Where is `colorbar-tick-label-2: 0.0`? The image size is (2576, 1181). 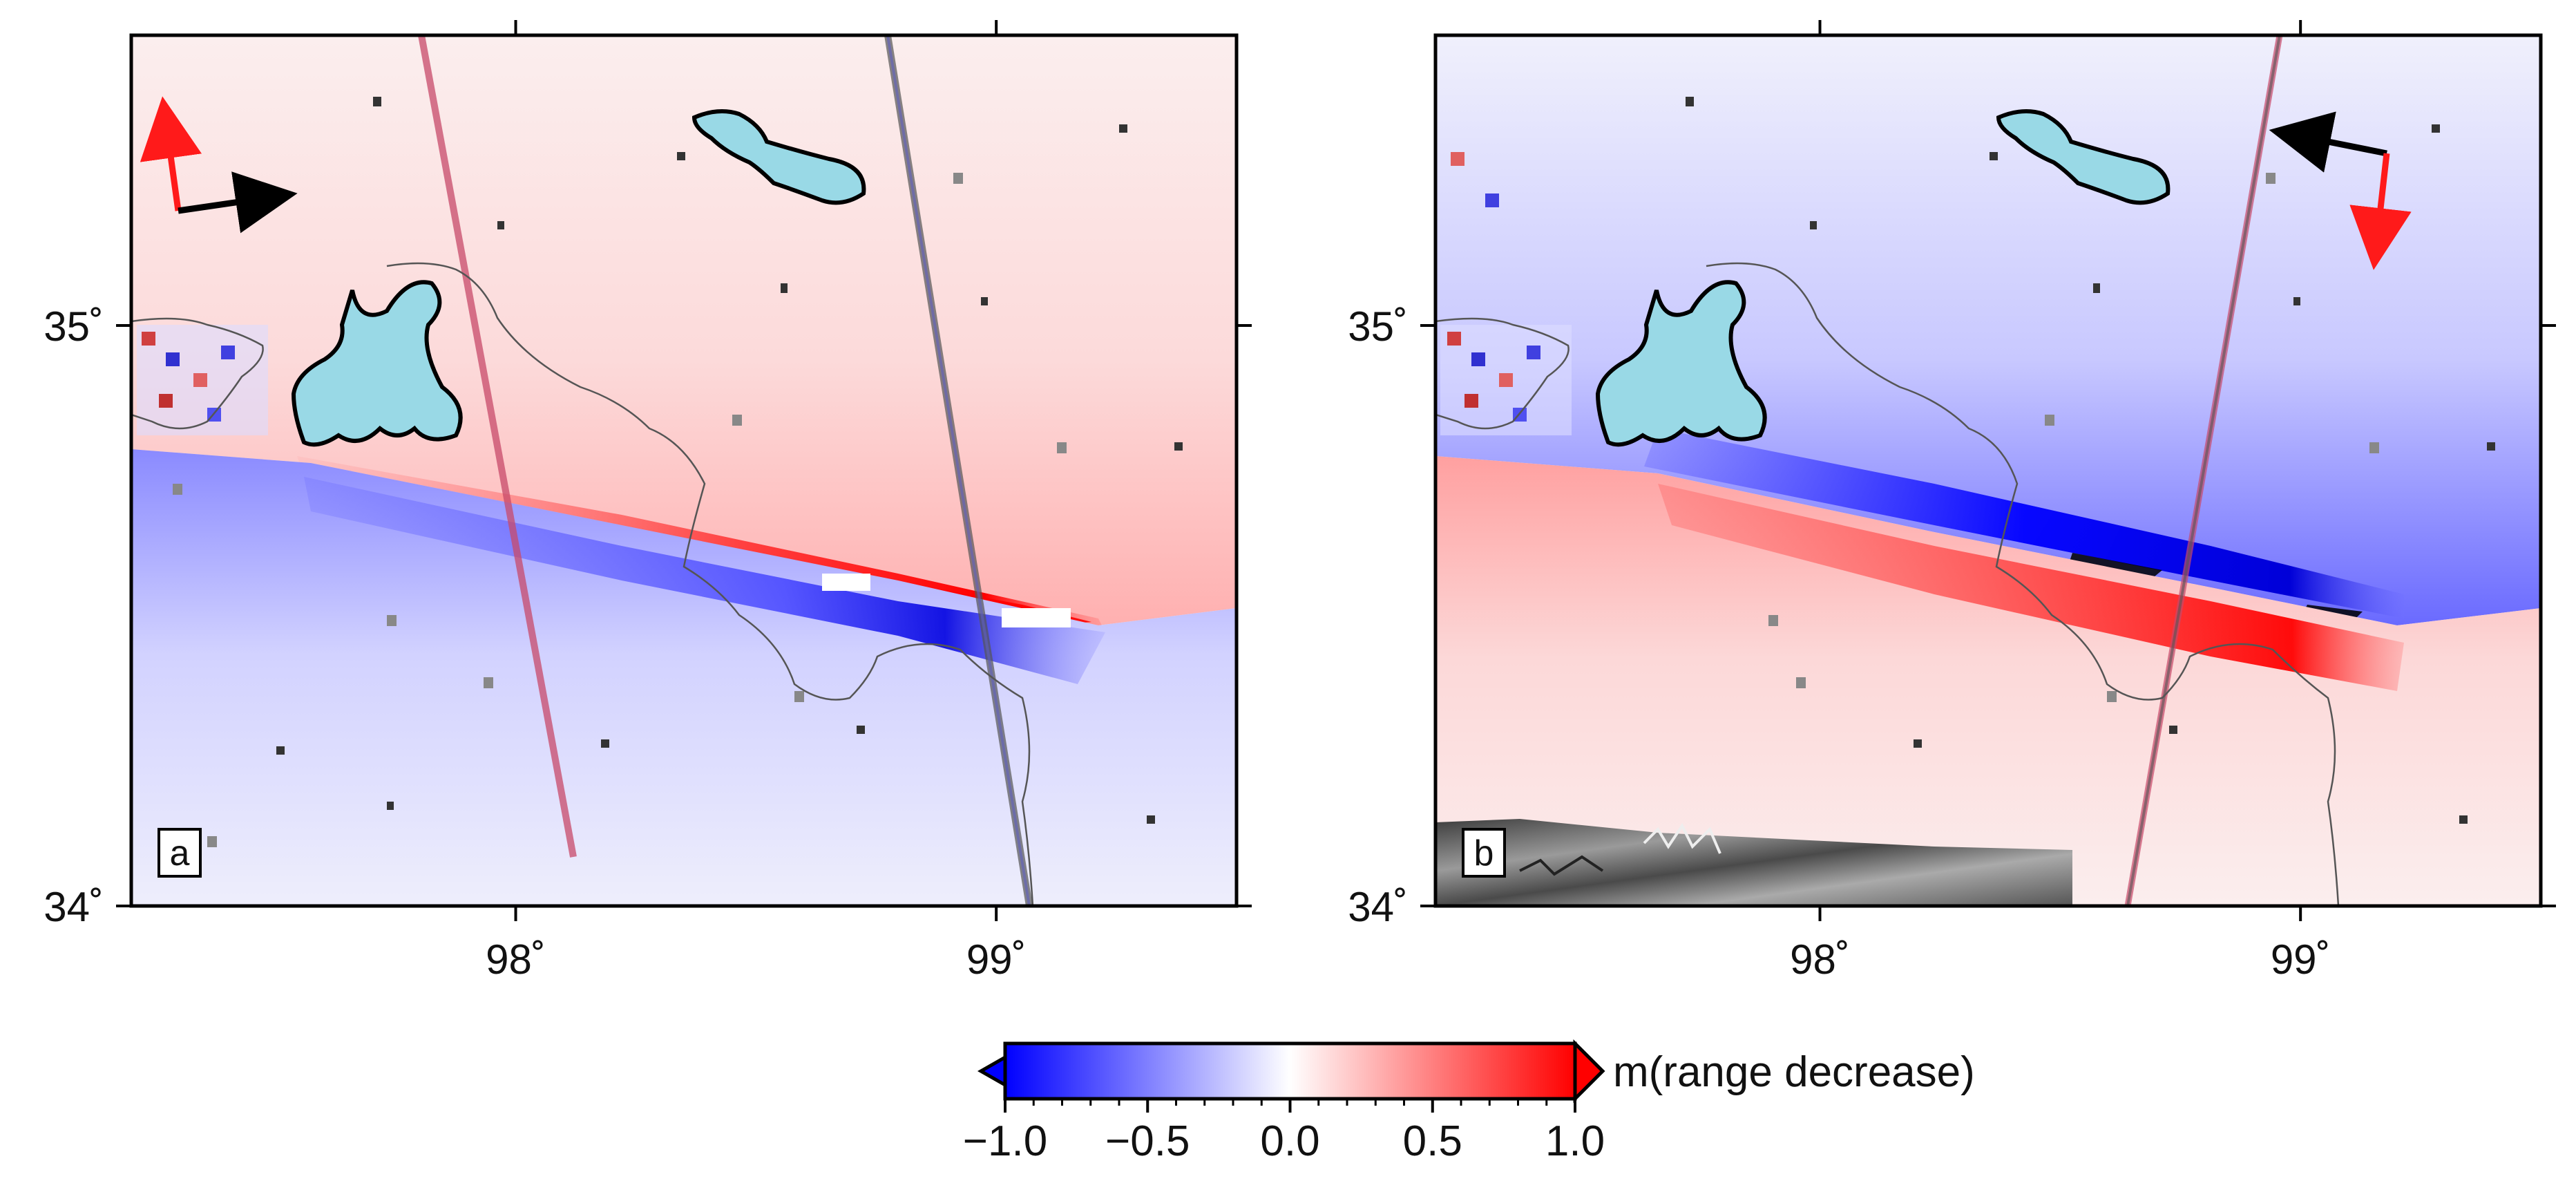
colorbar-tick-label-2: 0.0 is located at coordinates (1289, 1141).